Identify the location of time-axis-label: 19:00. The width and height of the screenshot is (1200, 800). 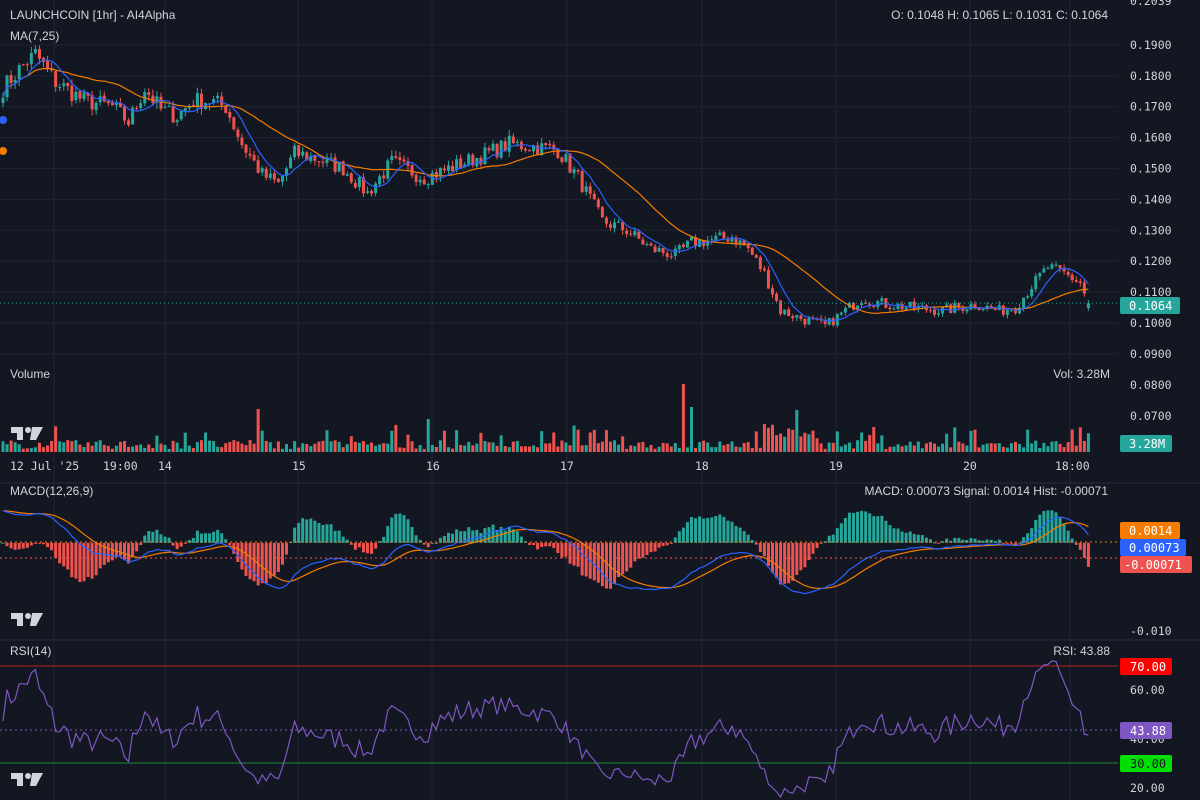
(120, 466).